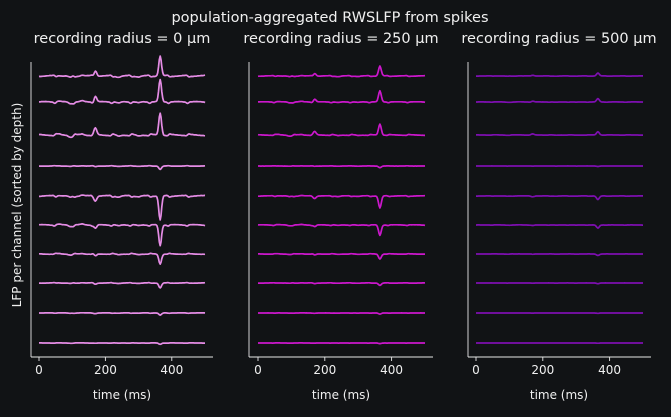 Image resolution: width=671 pixels, height=417 pixels. Describe the element at coordinates (329, 18) in the screenshot. I see `figure-suptitle: population-aggregated RWSLFP from spikes` at that location.